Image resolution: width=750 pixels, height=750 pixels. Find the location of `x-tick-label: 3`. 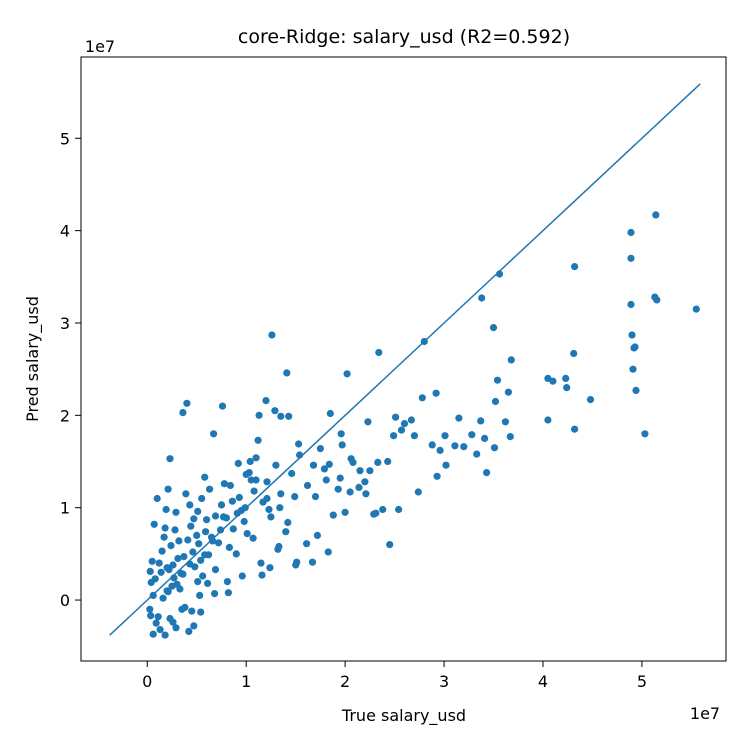

x-tick-label: 3 is located at coordinates (444, 681).